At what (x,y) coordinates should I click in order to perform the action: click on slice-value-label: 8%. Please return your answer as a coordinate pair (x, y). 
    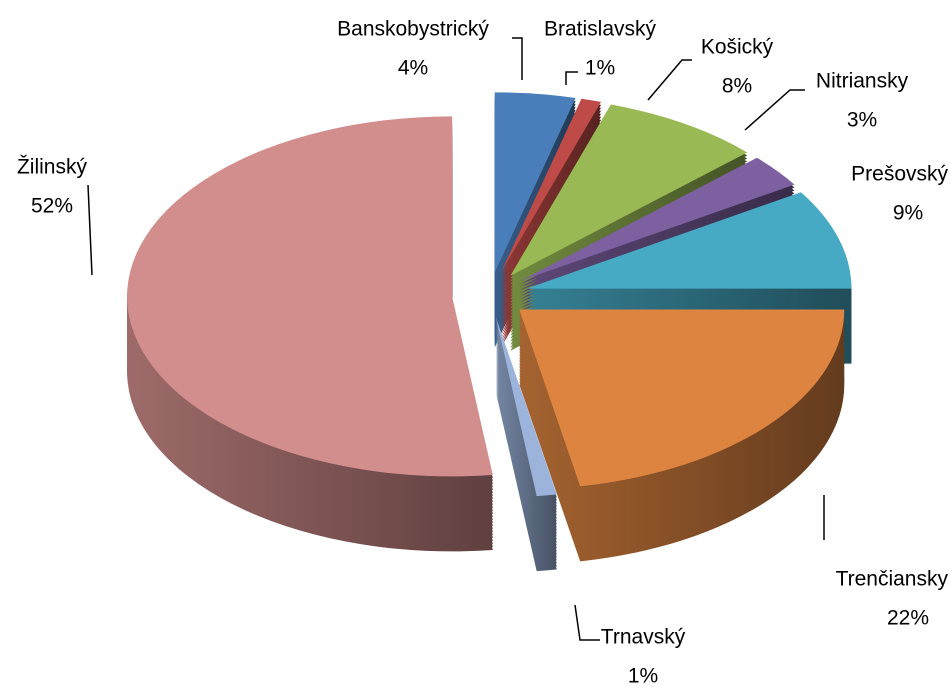
    Looking at the image, I should click on (737, 86).